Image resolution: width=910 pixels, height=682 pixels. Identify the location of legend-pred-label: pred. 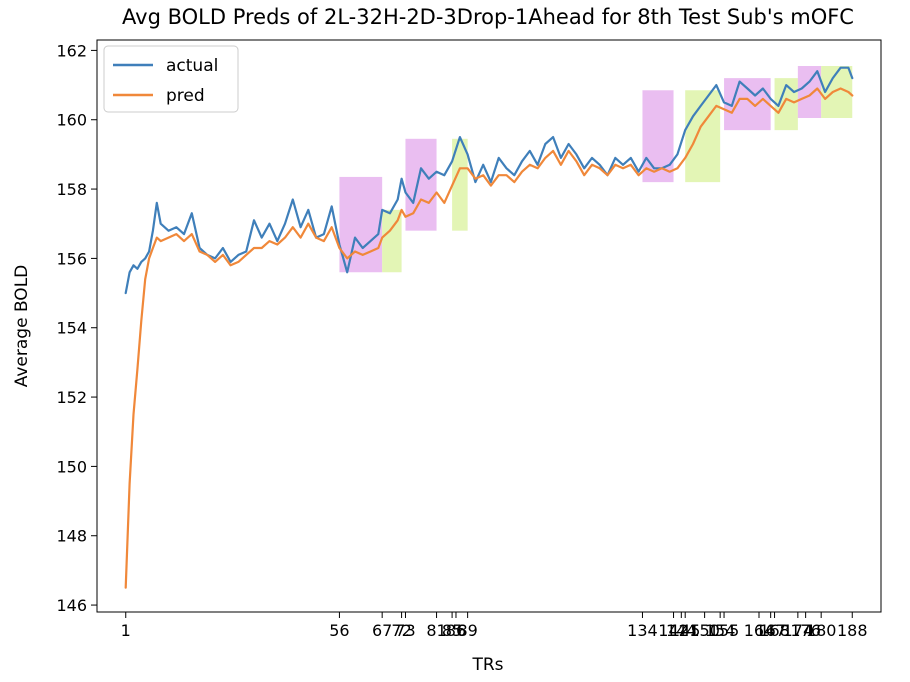
(185, 96).